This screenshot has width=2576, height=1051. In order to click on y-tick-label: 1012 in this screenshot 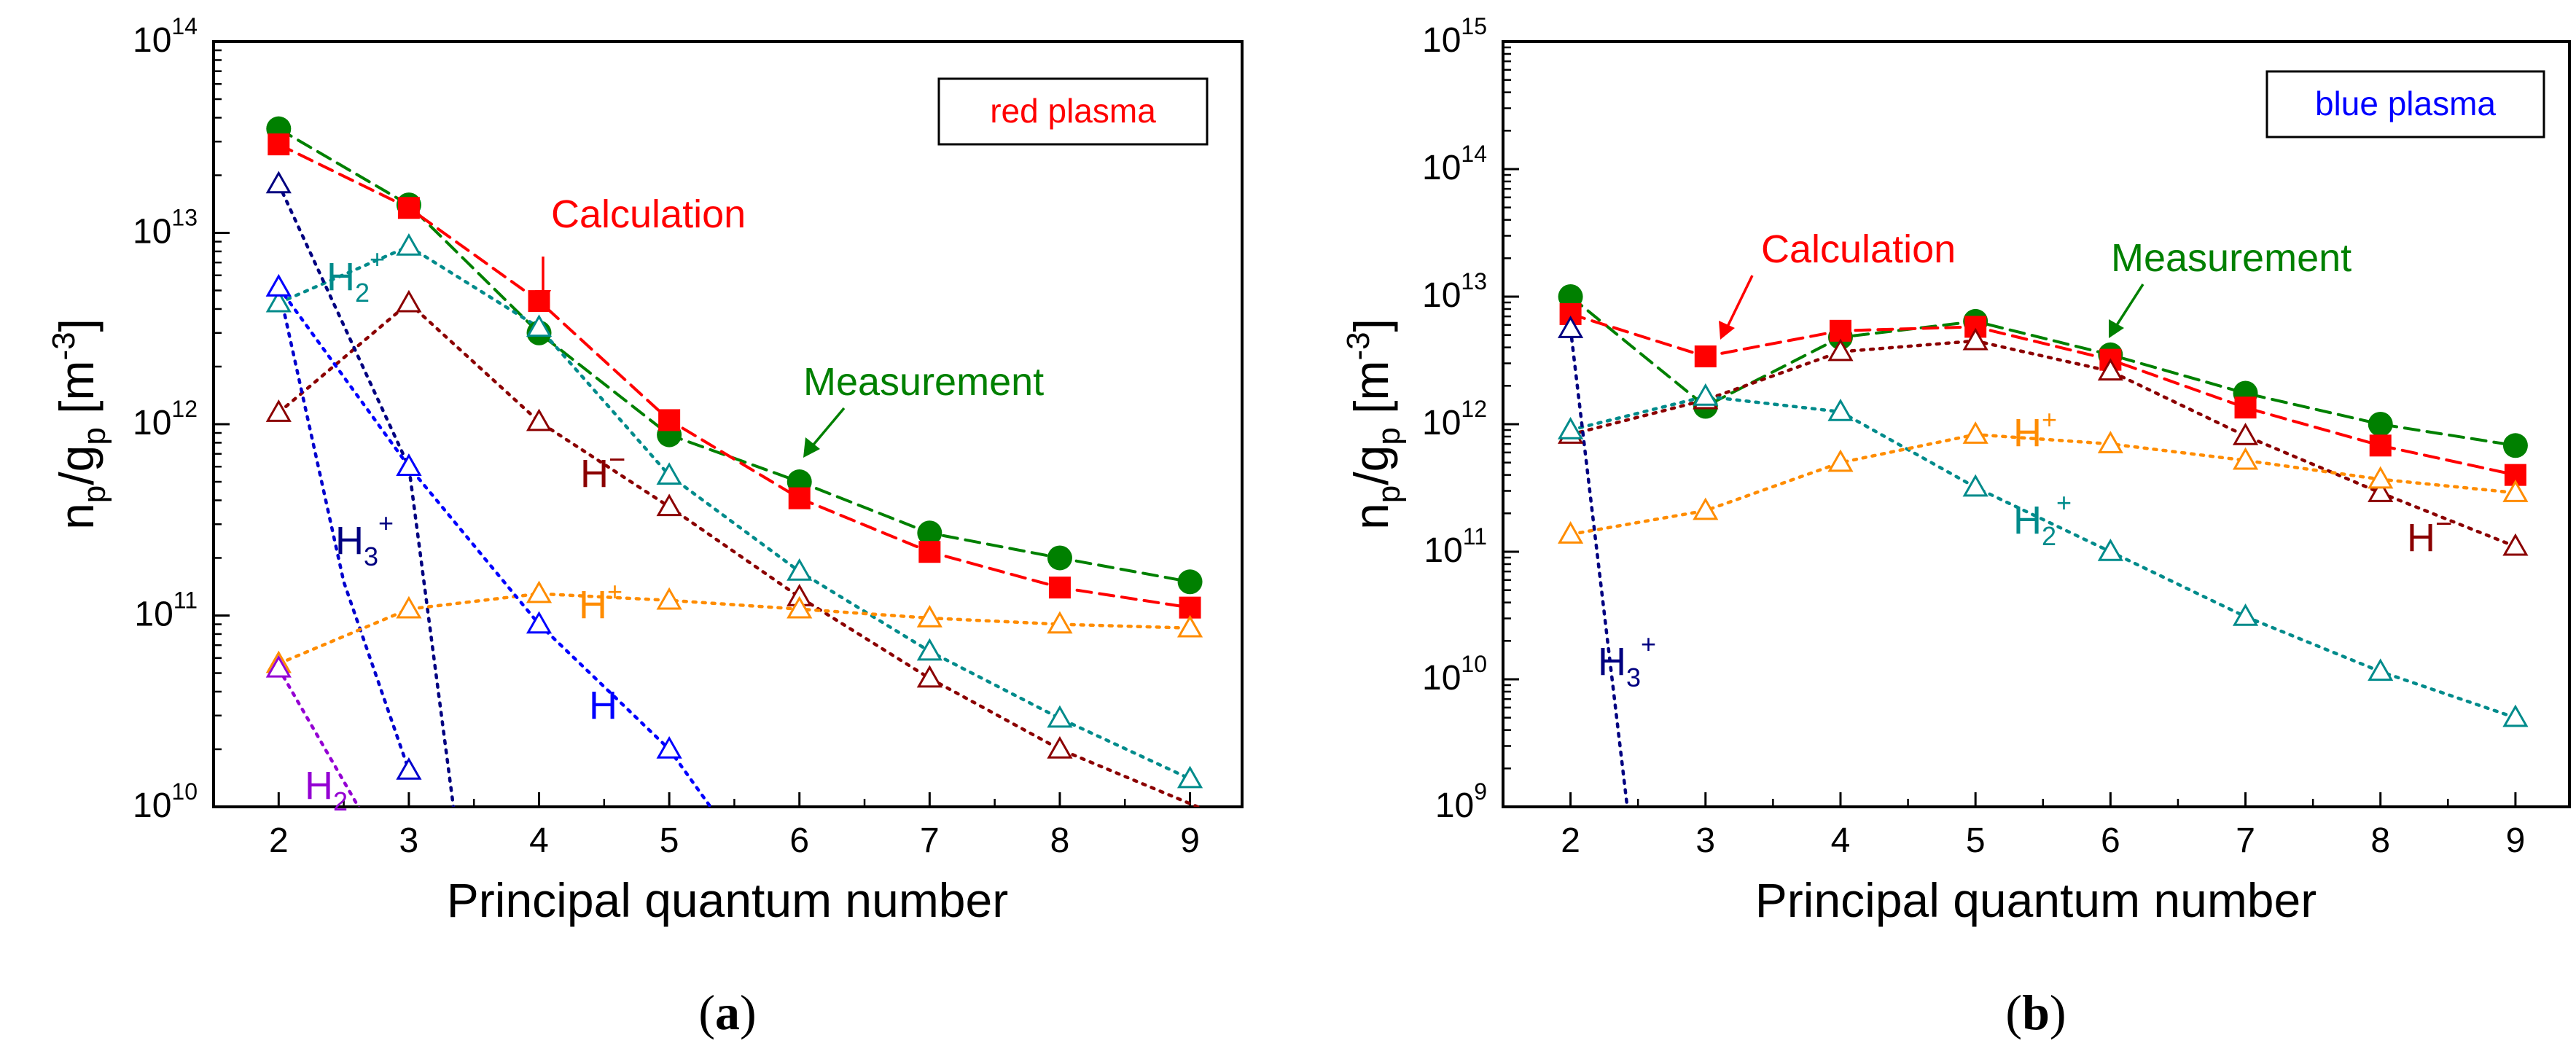, I will do `click(165, 419)`.